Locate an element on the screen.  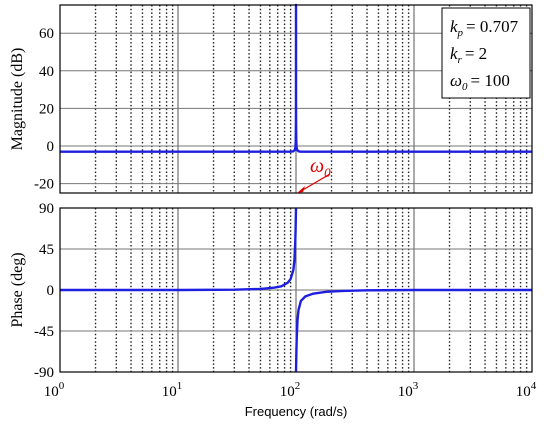
frequency-x-ticks: 10⁰ 10¹ 10² 10³ 10⁴ is located at coordinates (290, 390).